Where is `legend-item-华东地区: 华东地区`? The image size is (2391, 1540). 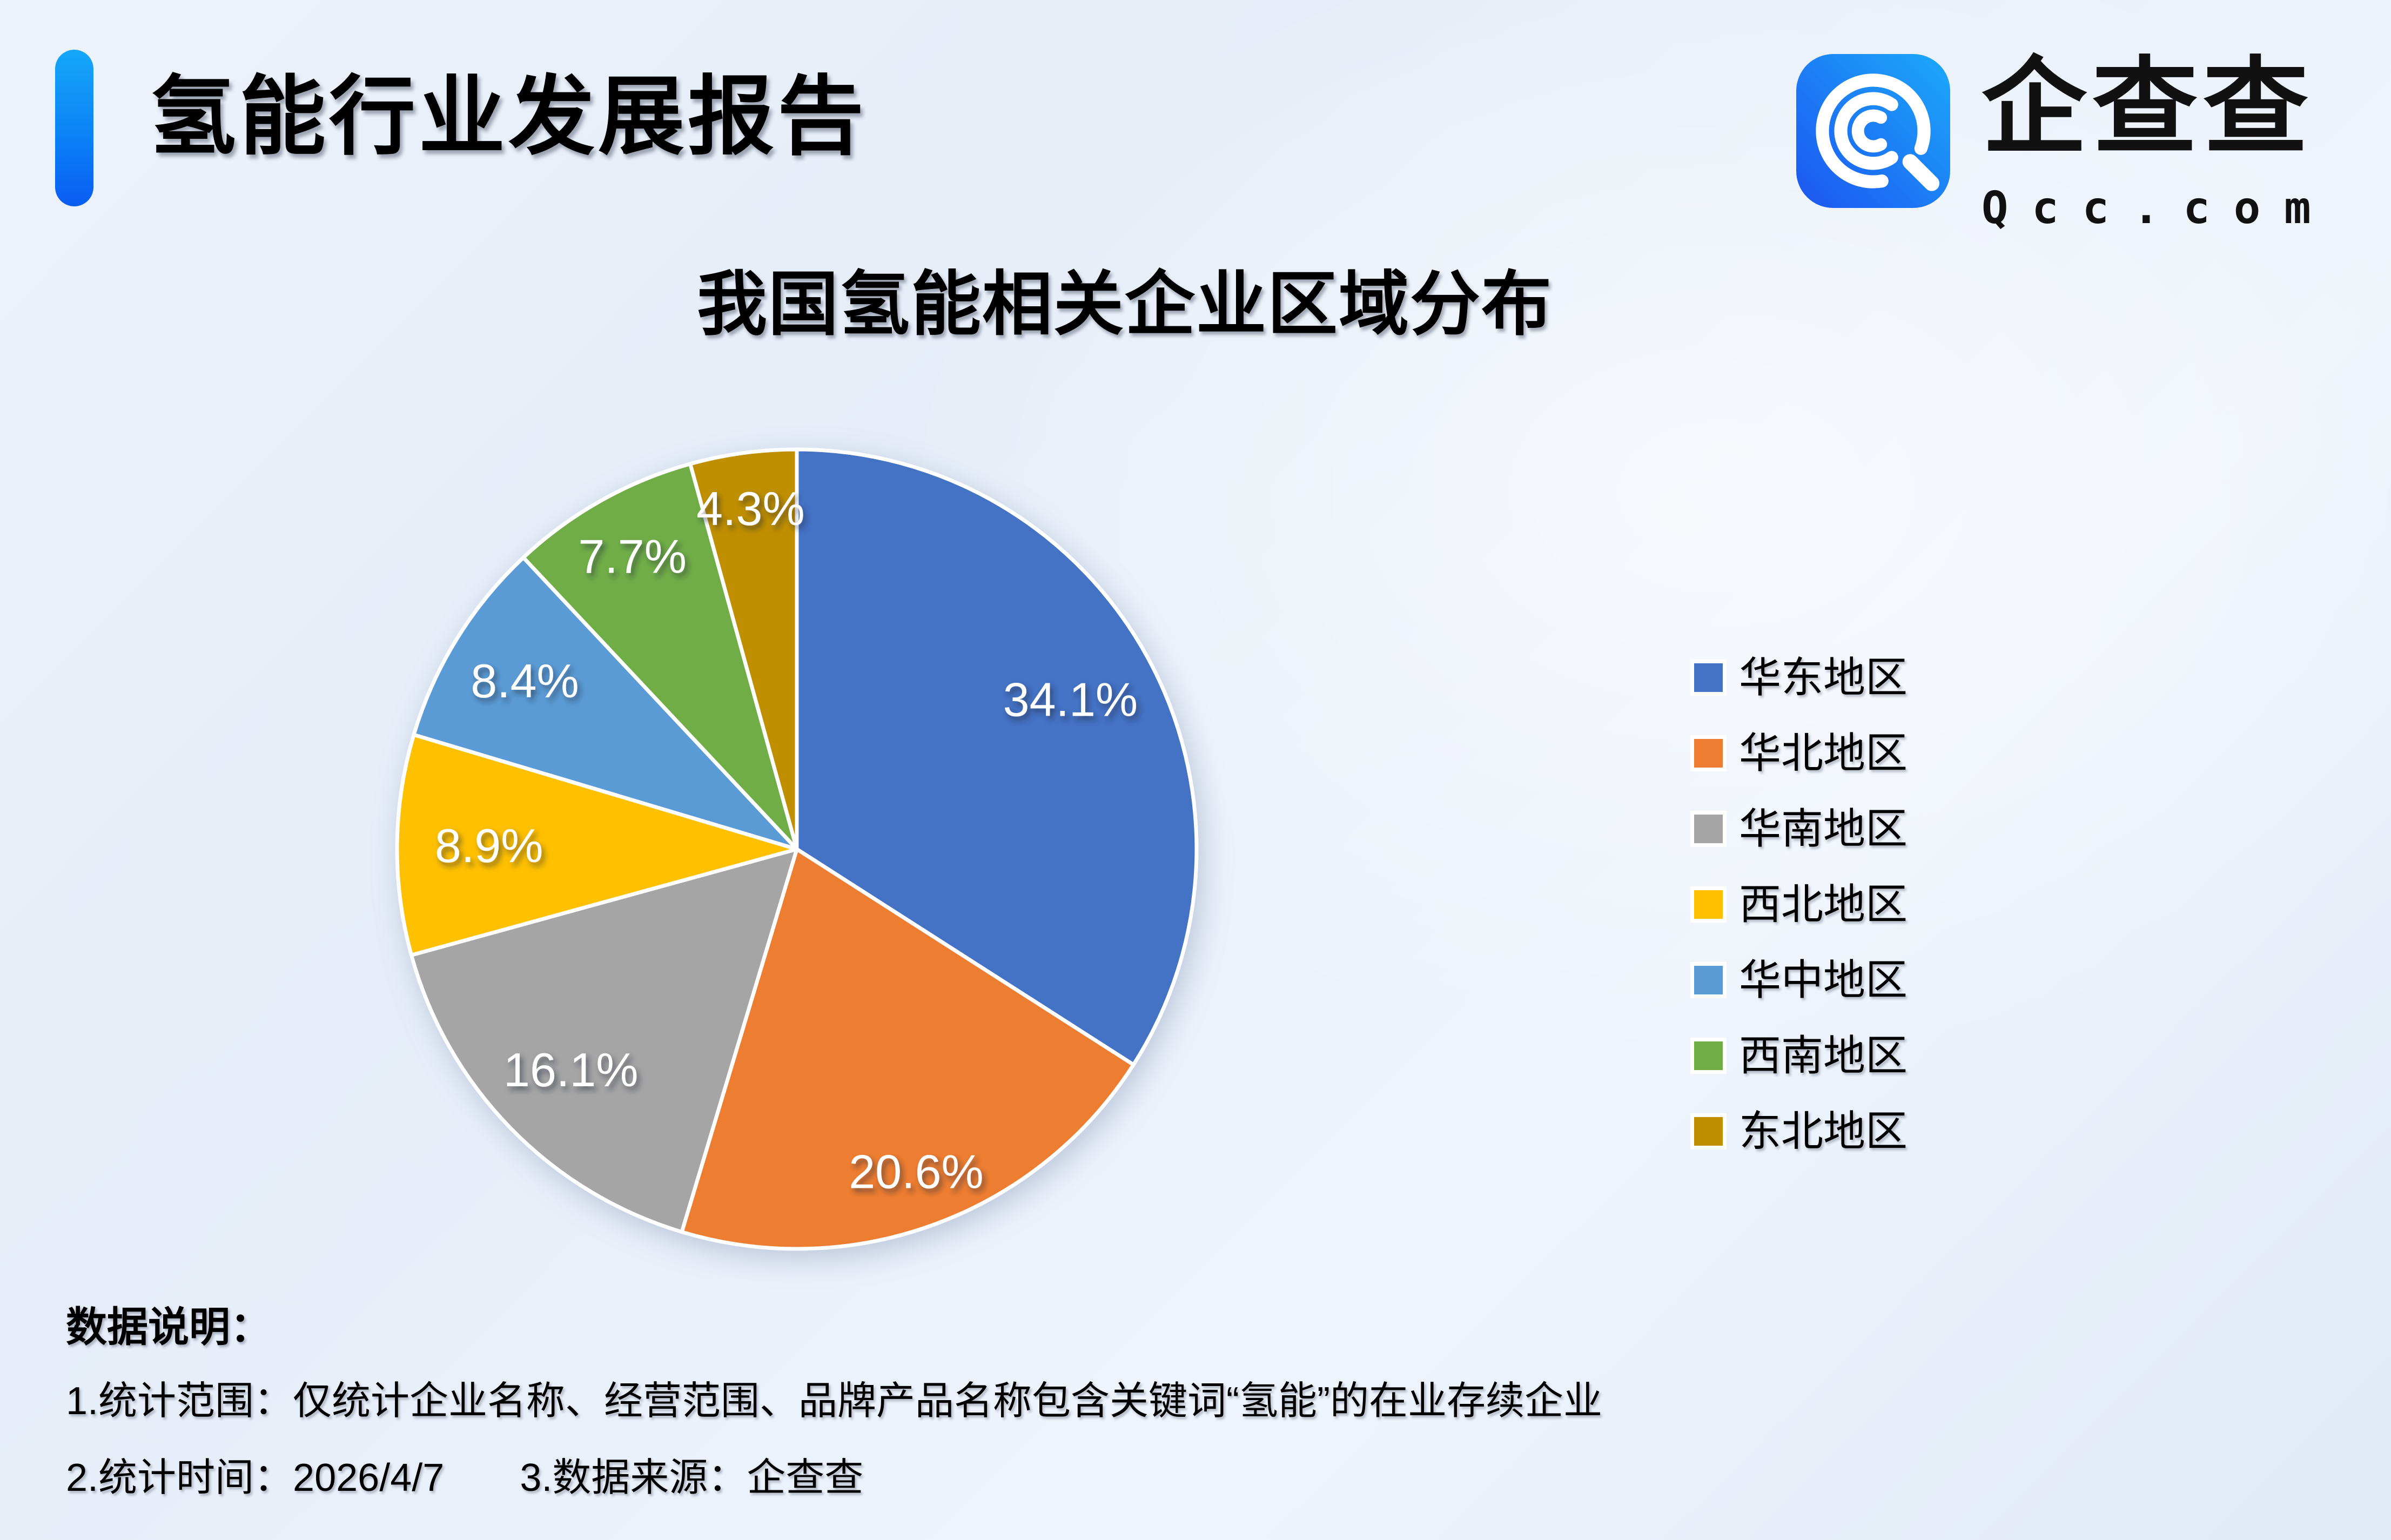 legend-item-华东地区: 华东地区 is located at coordinates (1801, 678).